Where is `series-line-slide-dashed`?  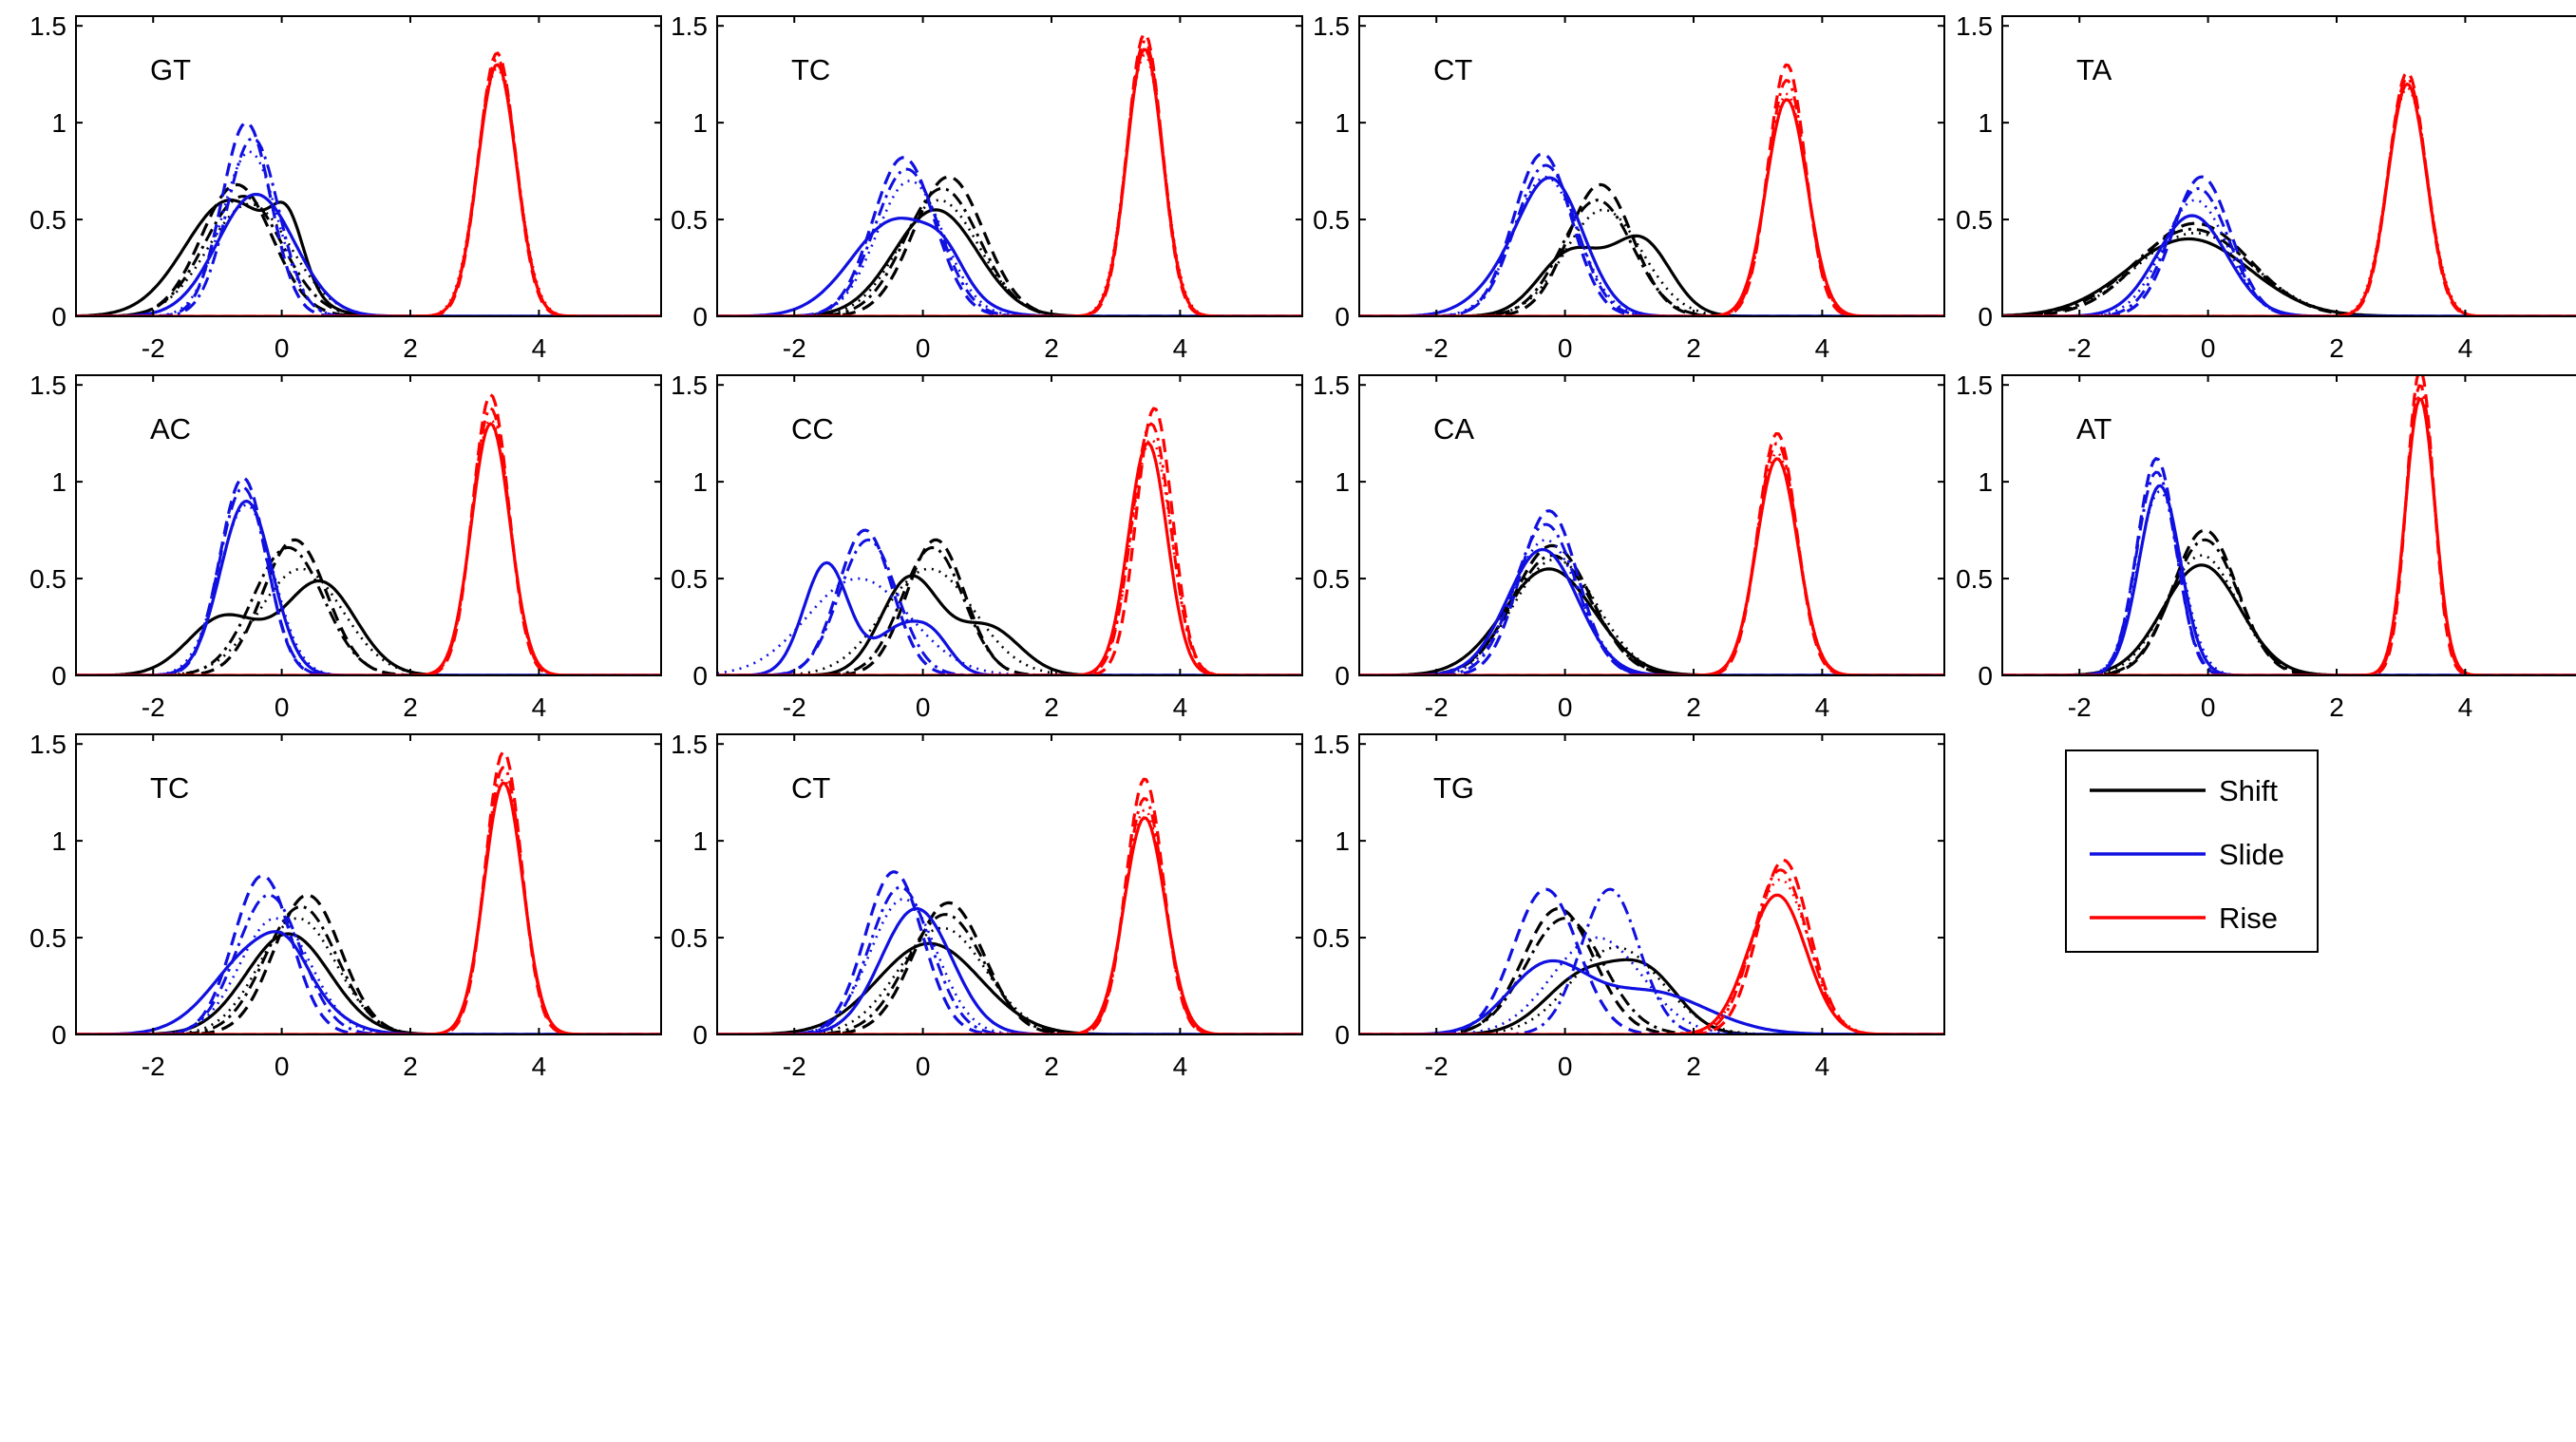 series-line-slide-dashed is located at coordinates (1009, 601).